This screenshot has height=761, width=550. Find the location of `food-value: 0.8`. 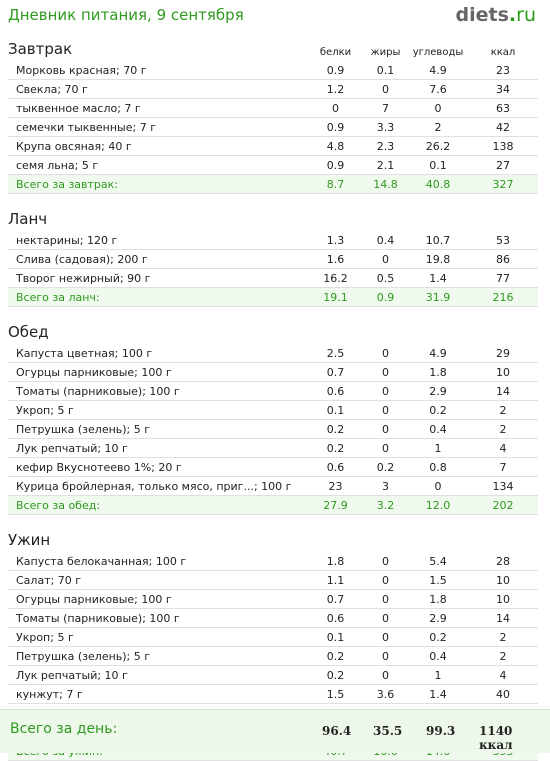

food-value: 0.8 is located at coordinates (438, 467).